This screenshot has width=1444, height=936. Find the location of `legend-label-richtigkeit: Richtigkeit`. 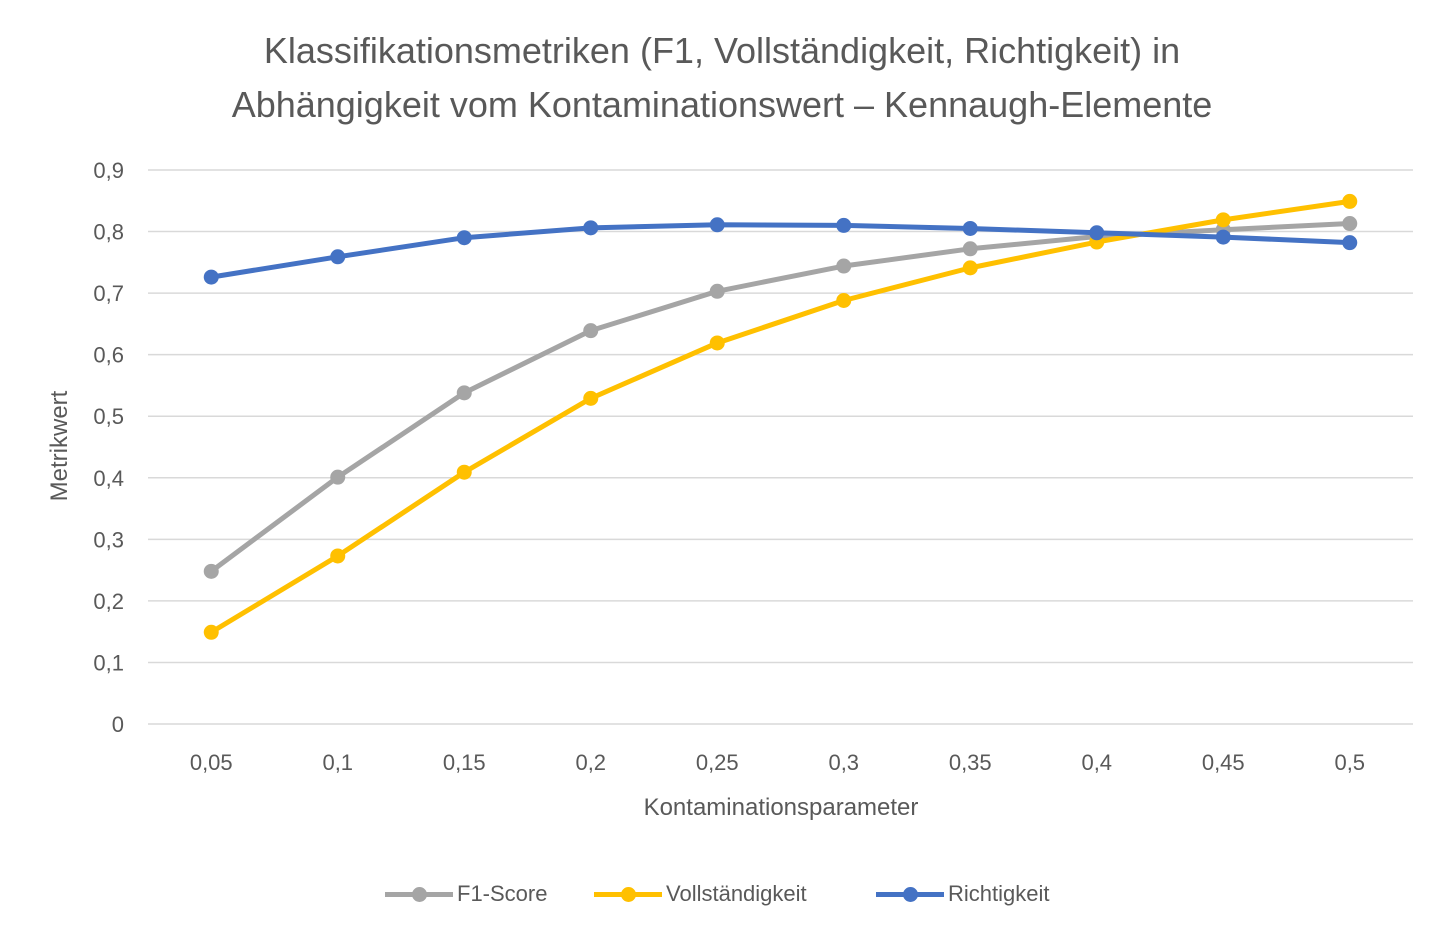

legend-label-richtigkeit: Richtigkeit is located at coordinates (999, 893).